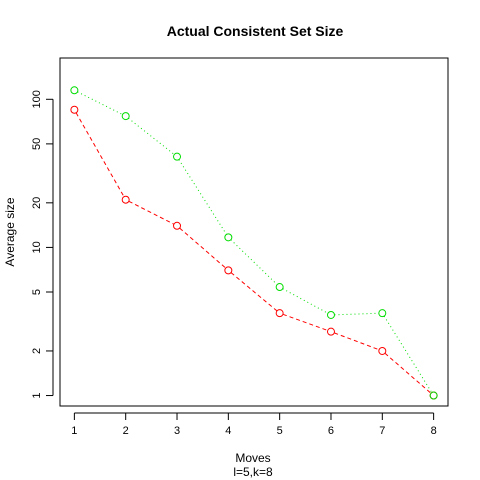 Image resolution: width=480 pixels, height=480 pixels. What do you see at coordinates (37, 351) in the screenshot?
I see `y-tick-label: 2` at bounding box center [37, 351].